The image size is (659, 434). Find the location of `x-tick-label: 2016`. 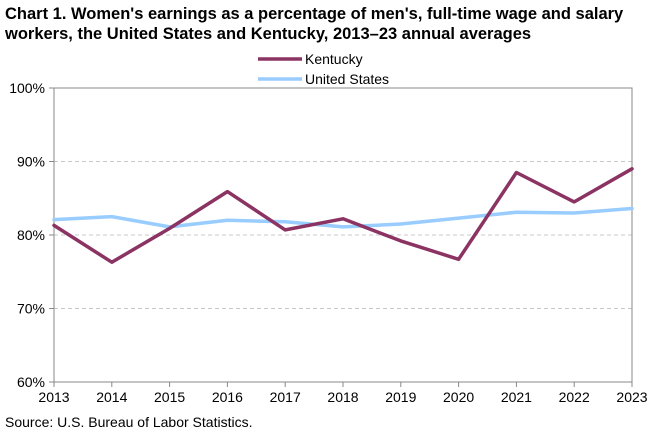

x-tick-label: 2016 is located at coordinates (227, 397).